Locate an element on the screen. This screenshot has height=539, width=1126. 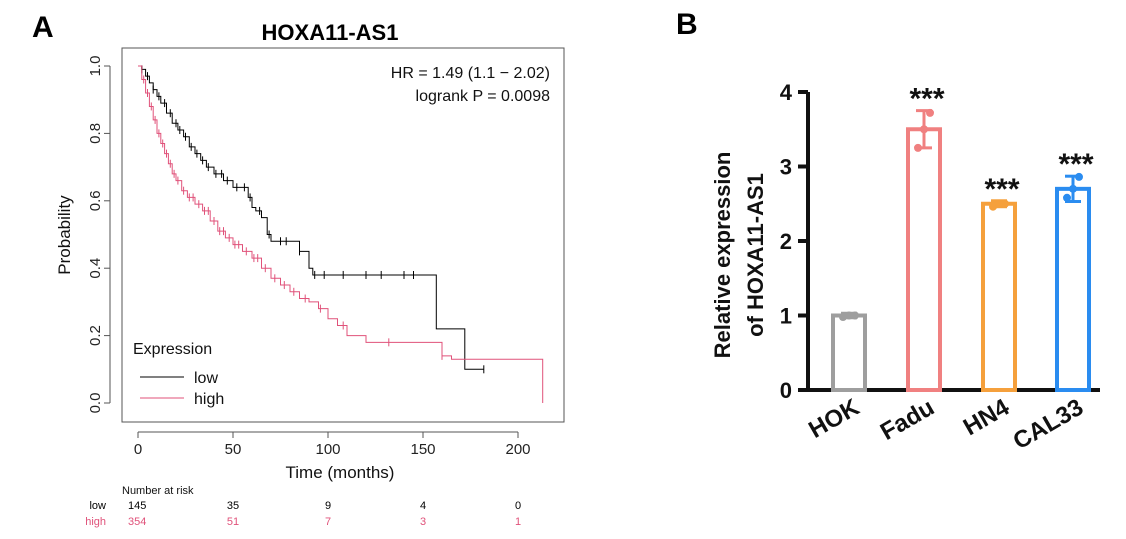
km-y-axis: 0.0 0.2 0.4 0.6 0.8 1.0 is located at coordinates (99, 235).